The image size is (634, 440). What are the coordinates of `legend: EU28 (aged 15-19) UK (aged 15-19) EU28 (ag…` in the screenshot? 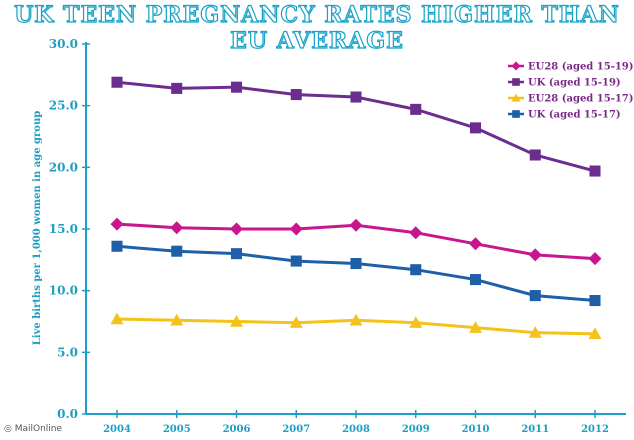 It's located at (571, 91).